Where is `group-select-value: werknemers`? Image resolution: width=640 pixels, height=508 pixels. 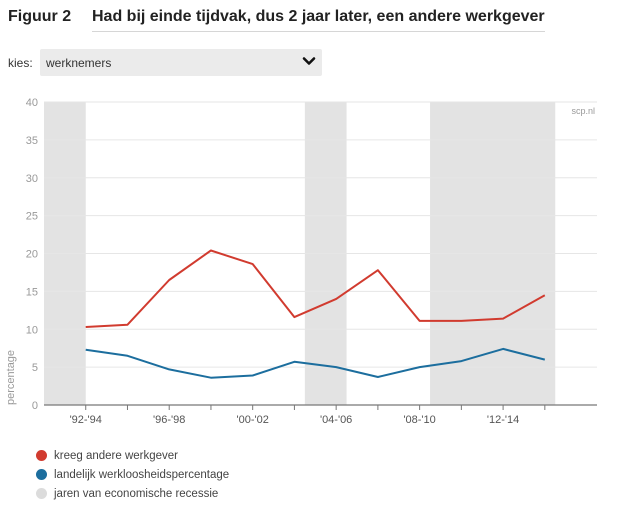
group-select-value: werknemers is located at coordinates (79, 63).